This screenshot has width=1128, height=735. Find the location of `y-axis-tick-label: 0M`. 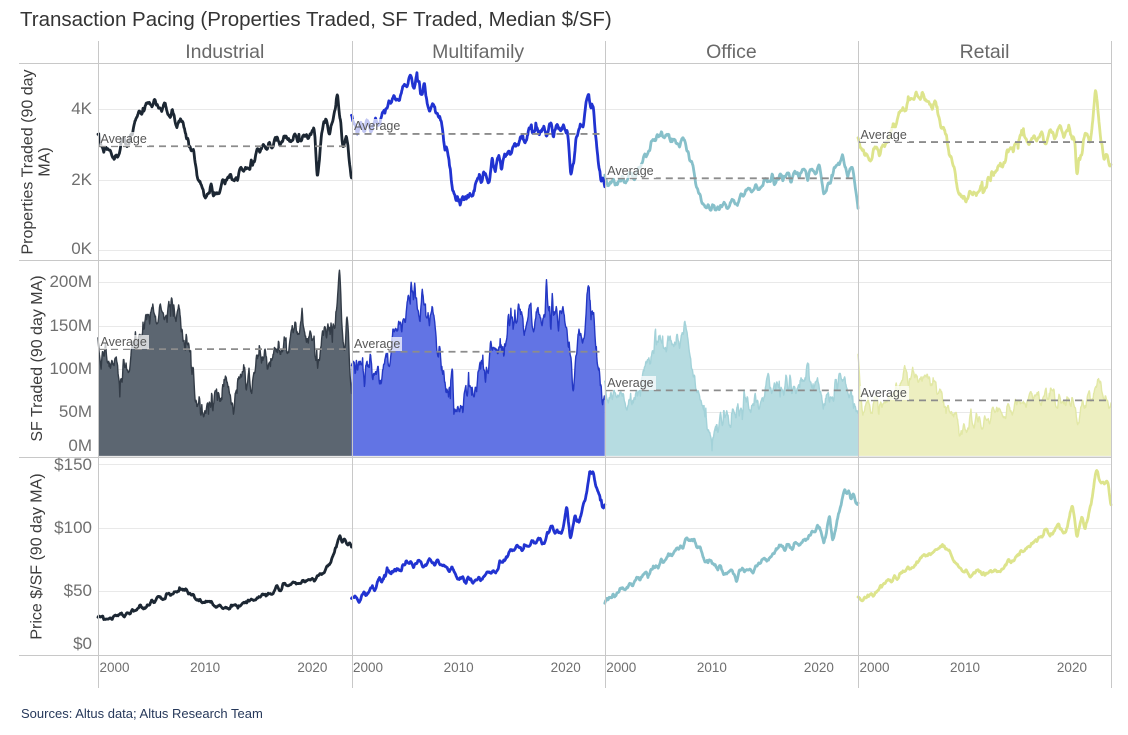

y-axis-tick-label: 0M is located at coordinates (80, 445).